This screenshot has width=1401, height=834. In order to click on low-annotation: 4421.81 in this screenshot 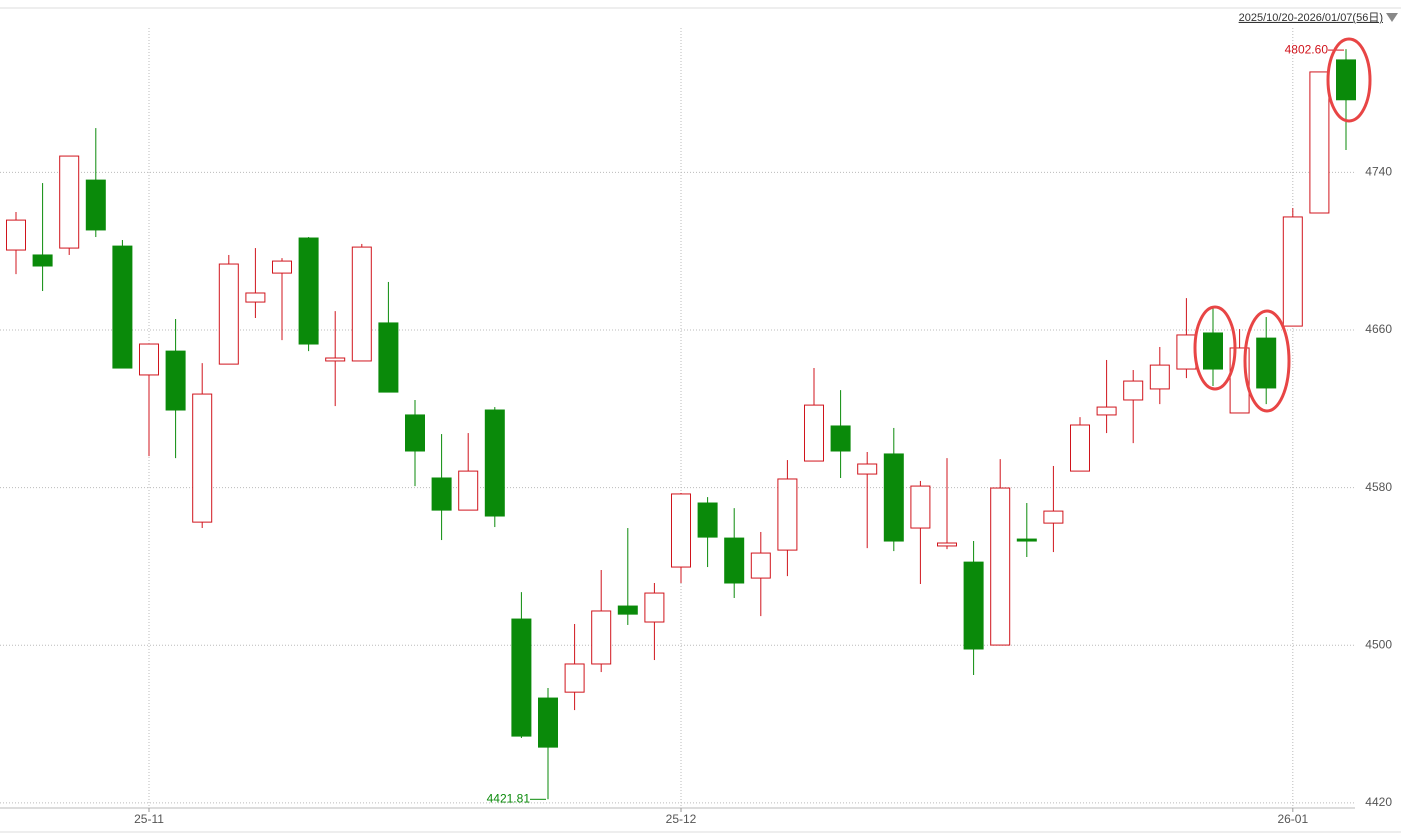, I will do `click(509, 798)`.